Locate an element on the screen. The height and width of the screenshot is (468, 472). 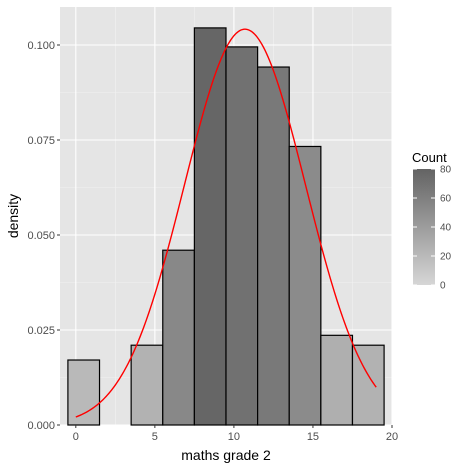
x-tick-label: 5 is located at coordinates (155, 437).